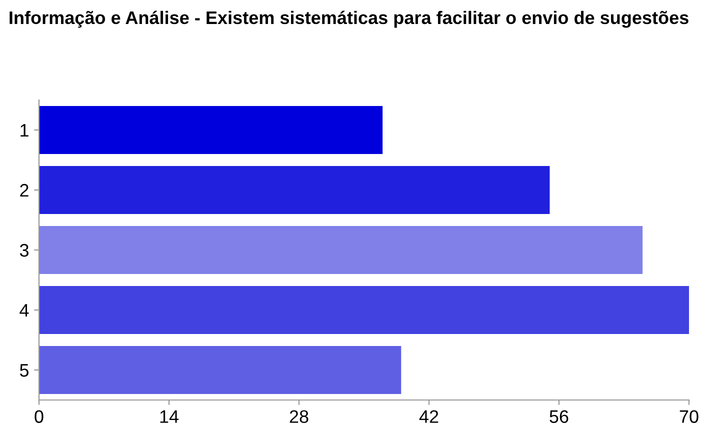 The height and width of the screenshot is (428, 705). What do you see at coordinates (299, 416) in the screenshot?
I see `x-tick-label: 28` at bounding box center [299, 416].